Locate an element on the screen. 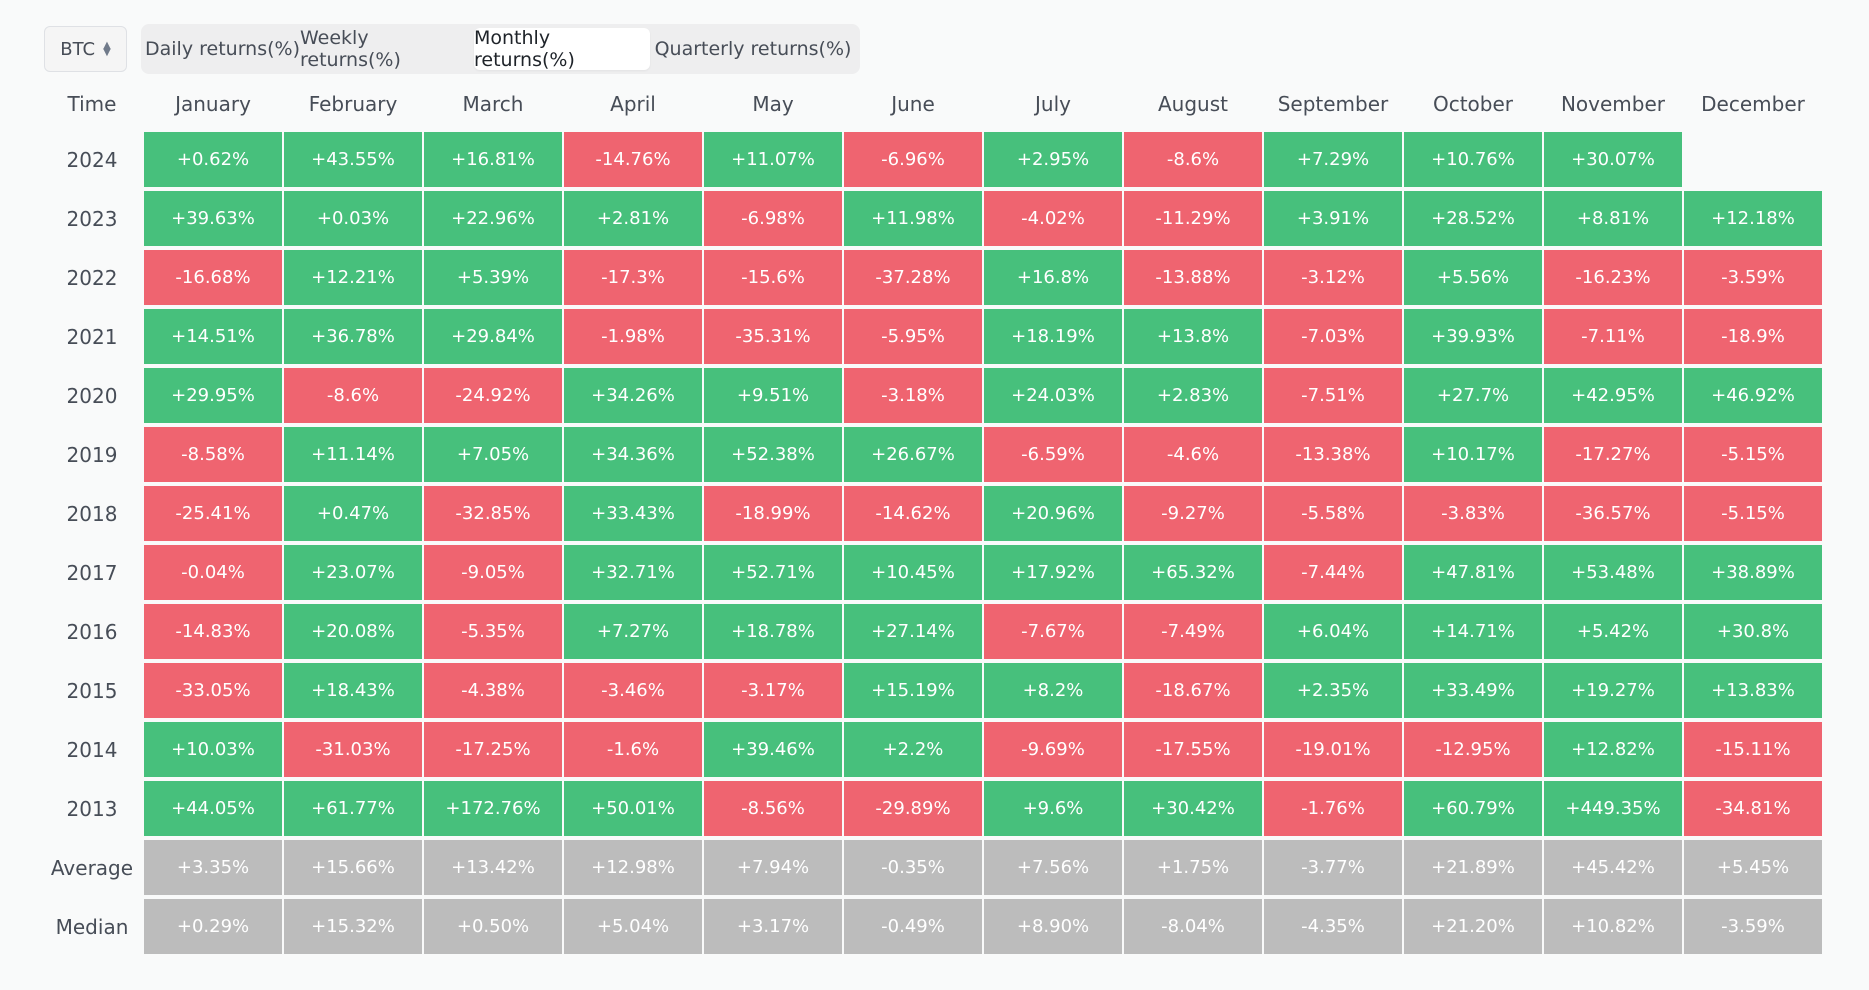 The width and height of the screenshot is (1869, 990). monthly-return-cell: -29.89% is located at coordinates (913, 808).